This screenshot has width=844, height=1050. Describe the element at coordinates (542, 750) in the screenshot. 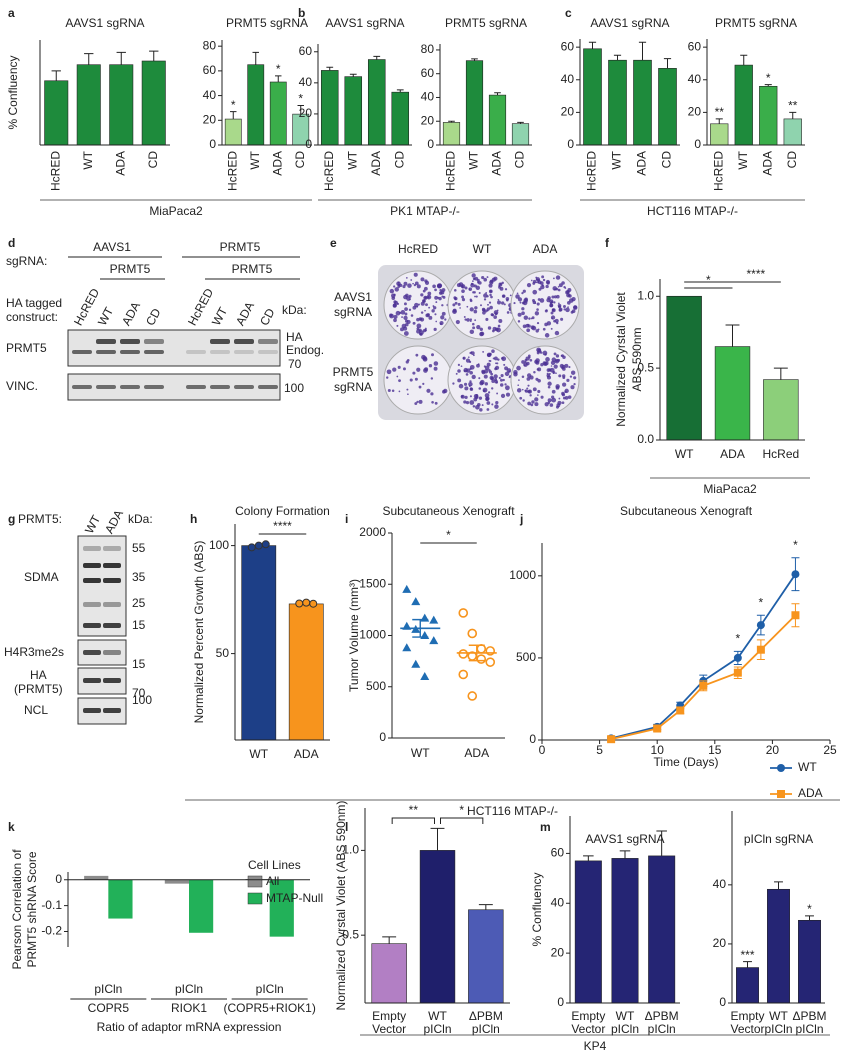

I see `x-tick-label: 0` at that location.